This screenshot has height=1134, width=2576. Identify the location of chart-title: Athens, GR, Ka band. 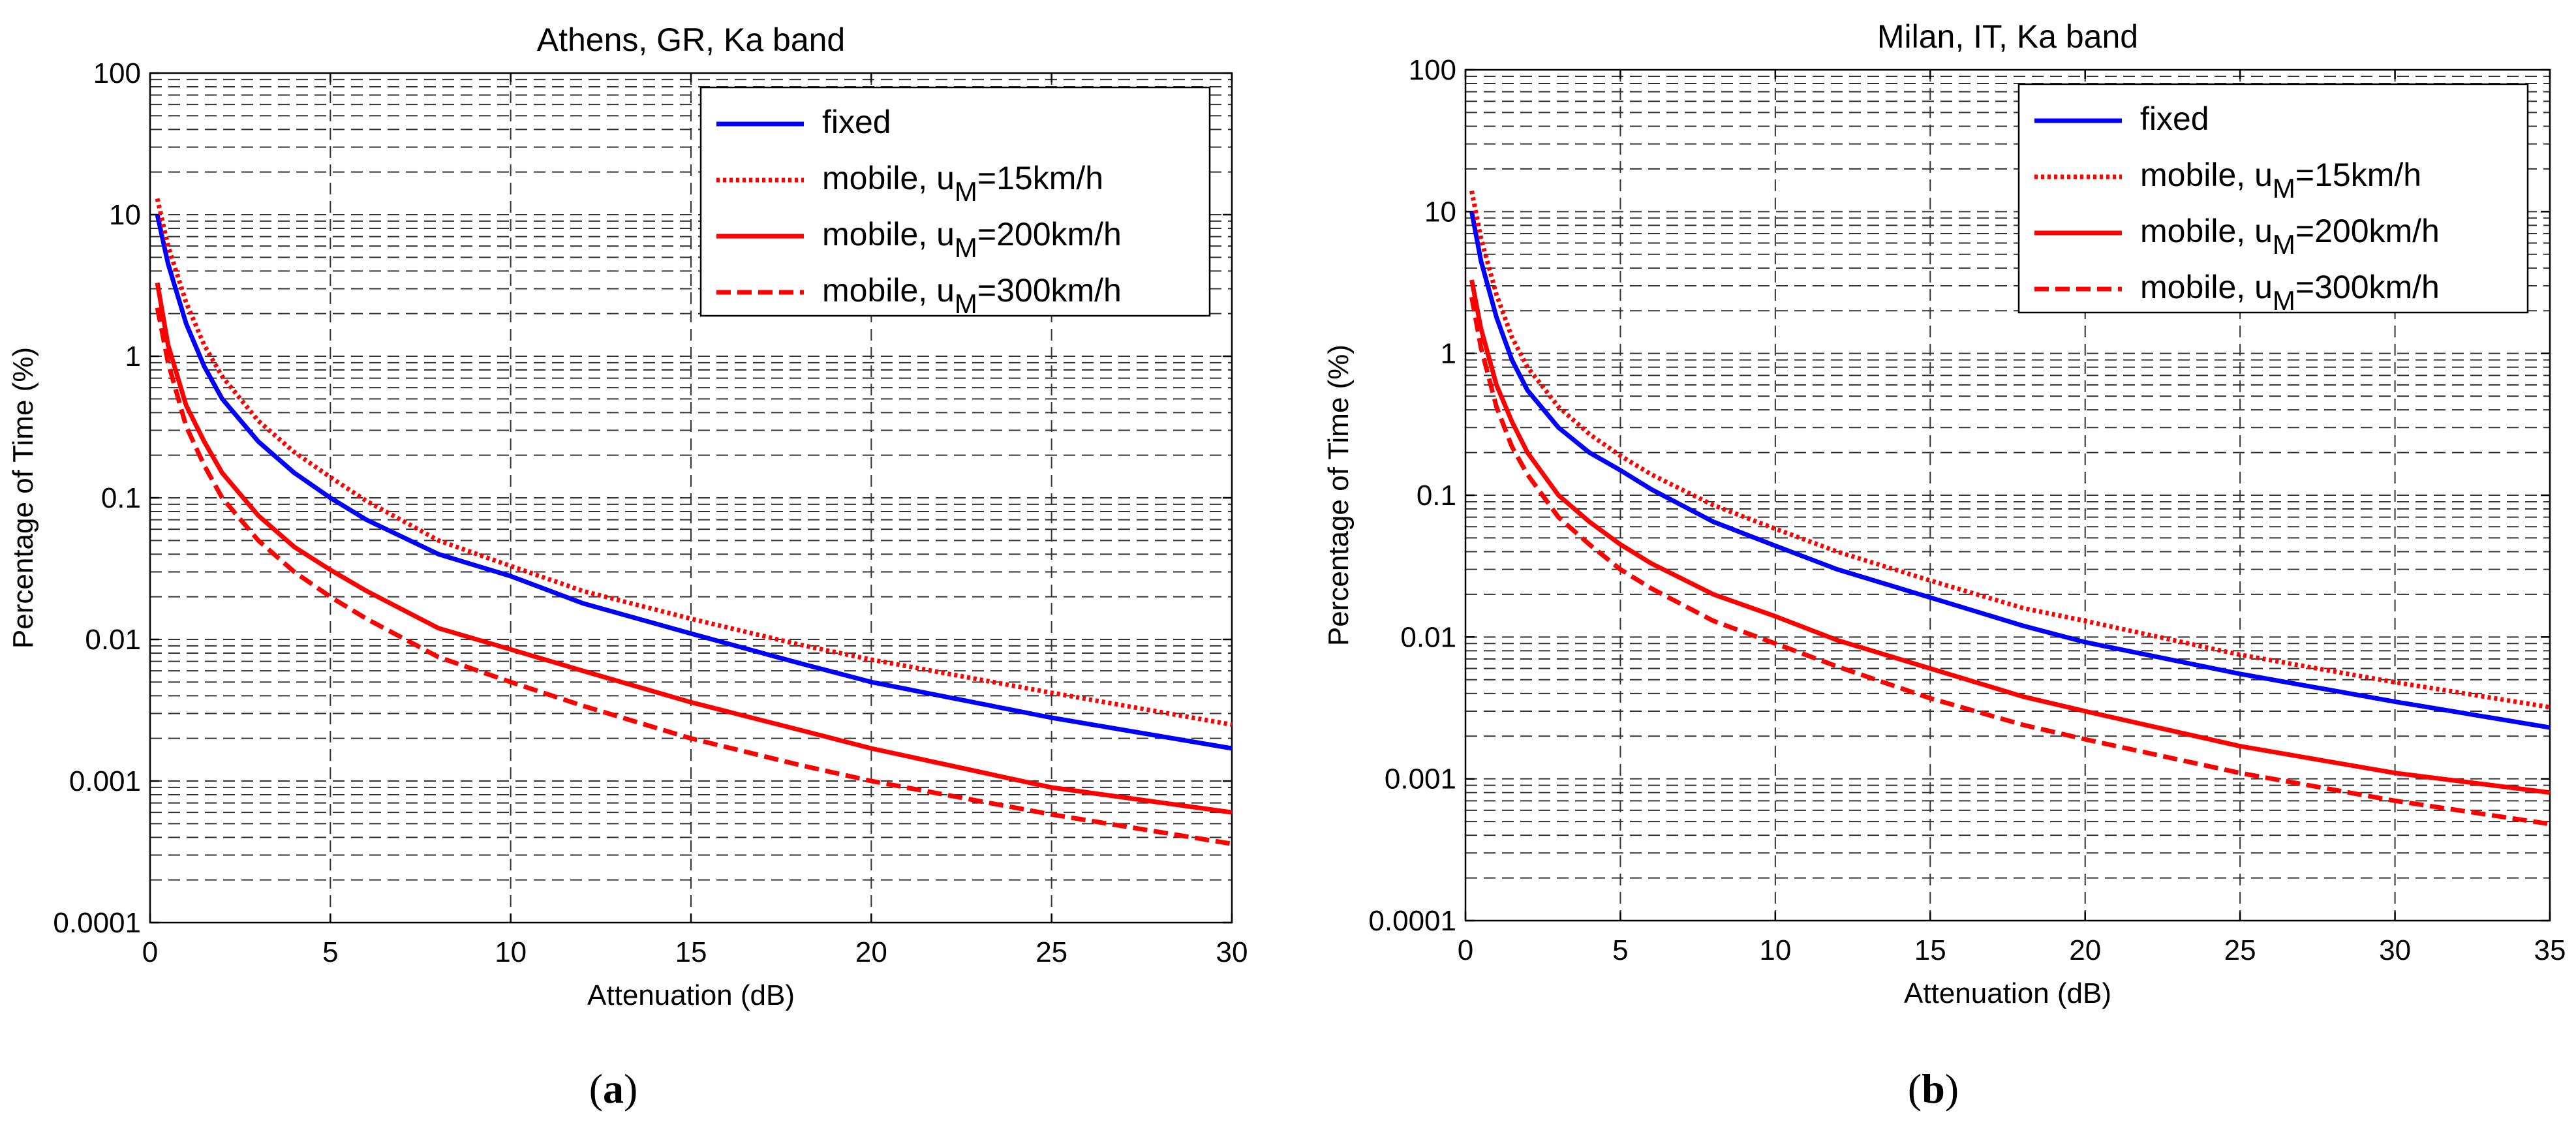
(691, 40).